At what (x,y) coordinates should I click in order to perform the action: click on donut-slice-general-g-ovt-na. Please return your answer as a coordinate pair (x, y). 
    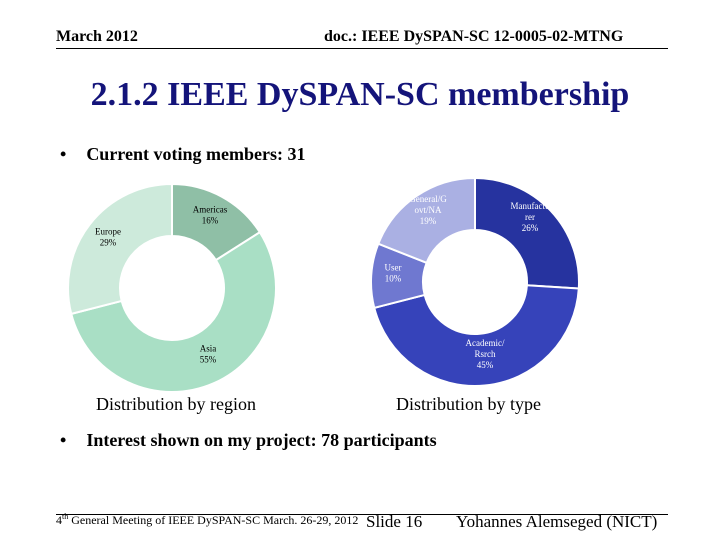
    Looking at the image, I should click on (426, 220).